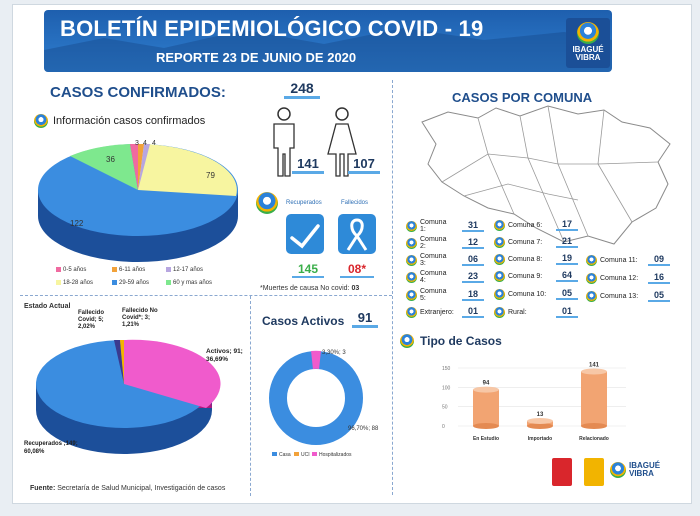 The image size is (700, 516). I want to click on tipo-title-row: Tipo de Casos, so click(451, 341).